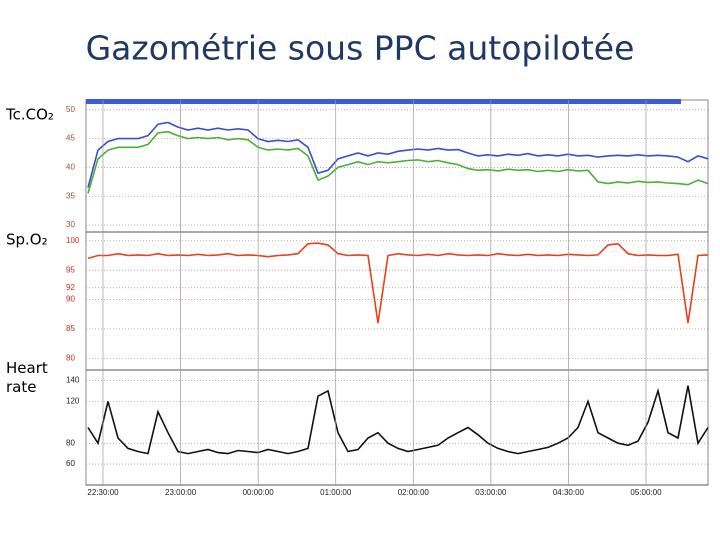  Describe the element at coordinates (70, 167) in the screenshot. I see `y-tick-label: 40` at that location.